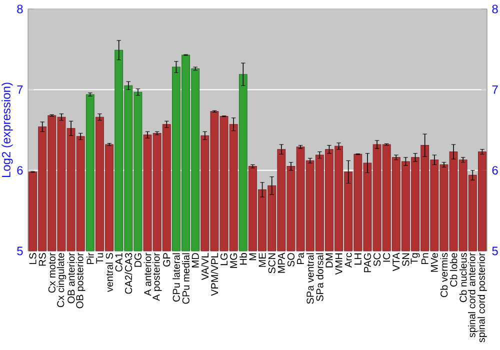 The image size is (500, 350). What do you see at coordinates (434, 262) in the screenshot?
I see `x-tick-label: MVe` at bounding box center [434, 262].